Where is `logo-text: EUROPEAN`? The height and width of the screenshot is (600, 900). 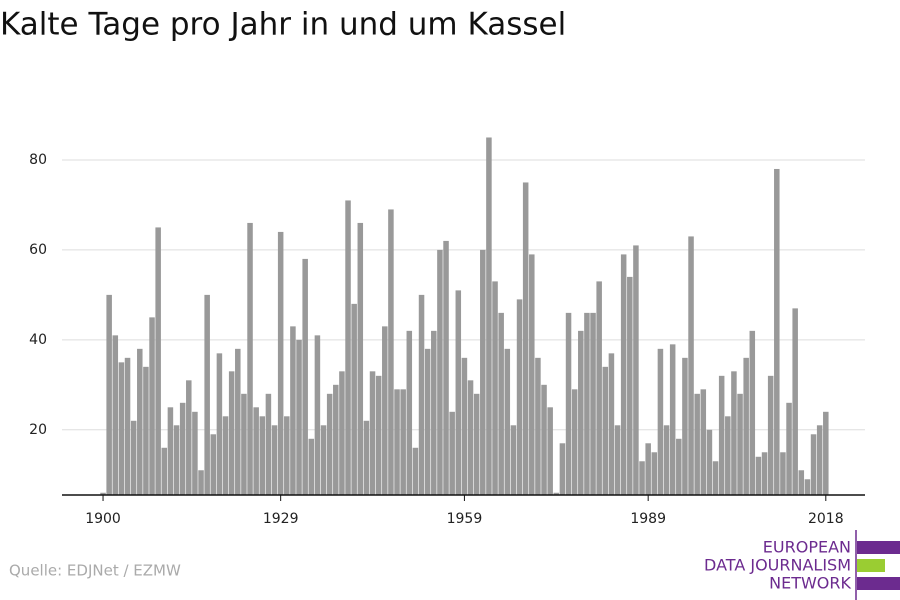 logo-text: EUROPEAN is located at coordinates (807, 547).